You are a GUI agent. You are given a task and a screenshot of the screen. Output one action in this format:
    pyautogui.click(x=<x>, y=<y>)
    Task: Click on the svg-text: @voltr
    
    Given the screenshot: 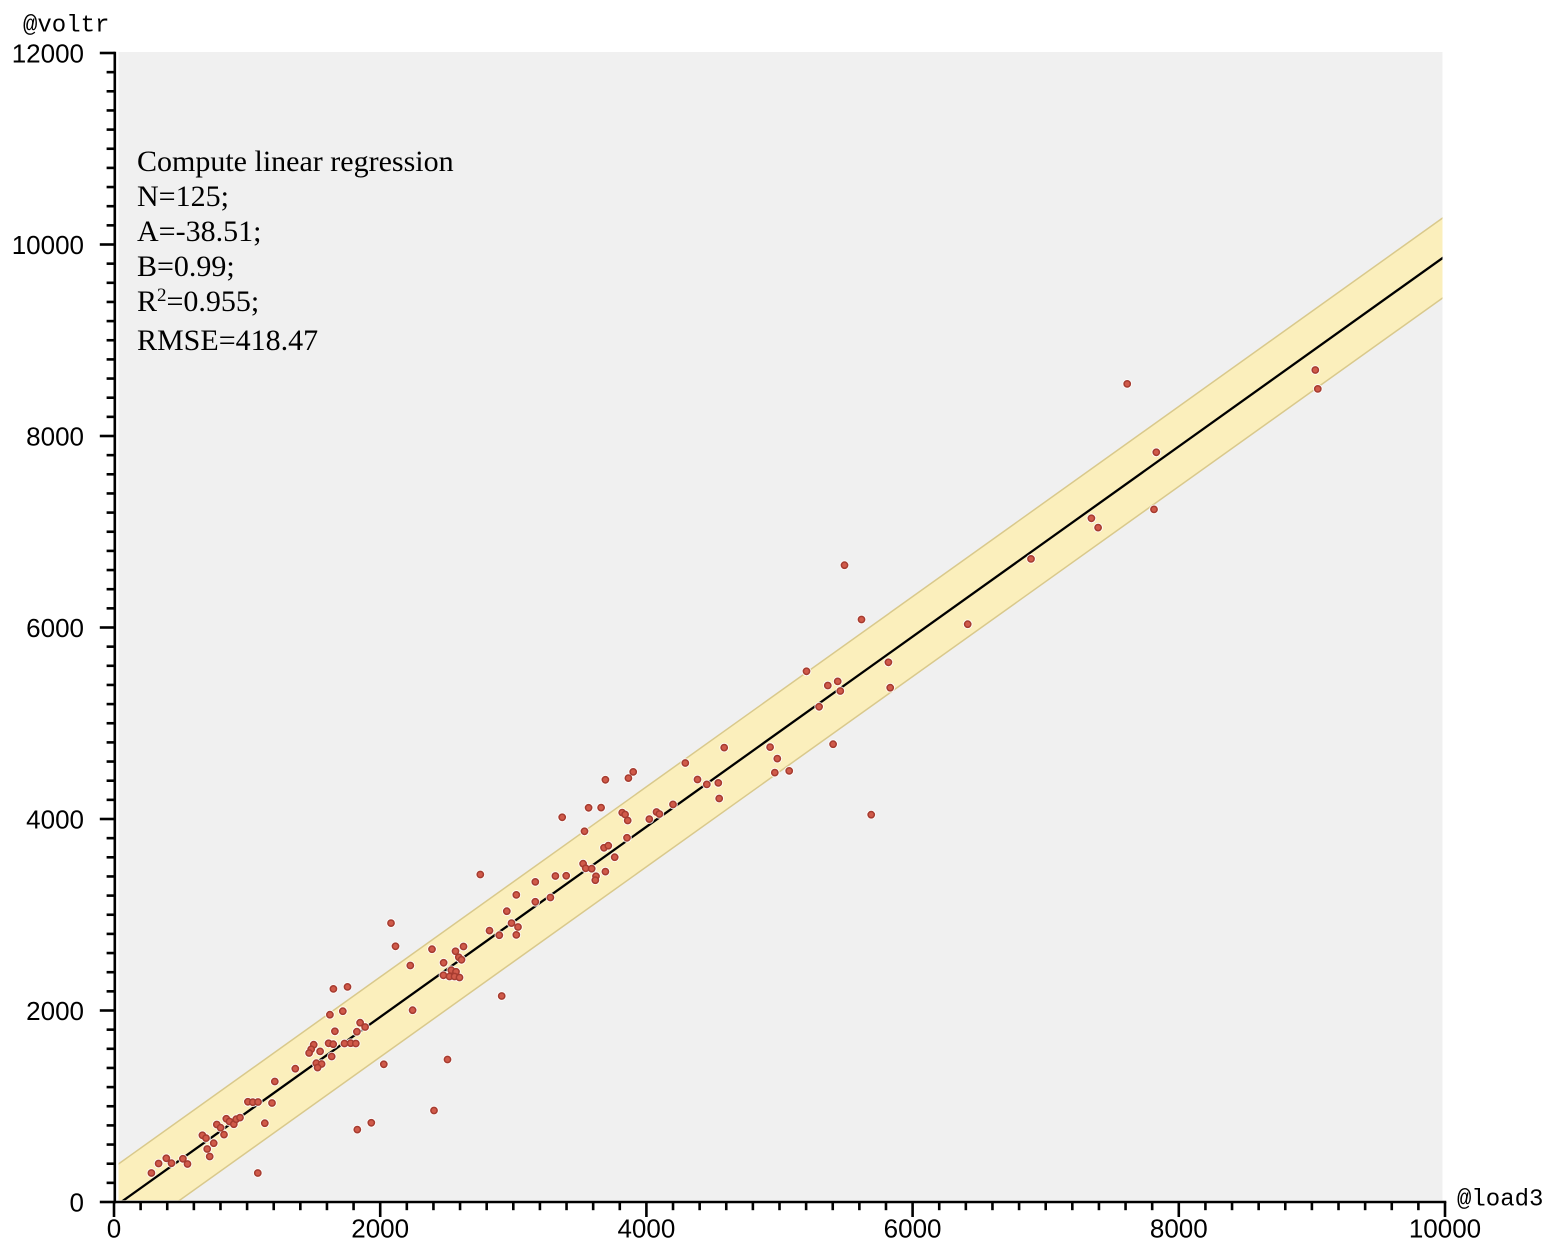 What is the action you would take?
    pyautogui.click(x=66, y=26)
    